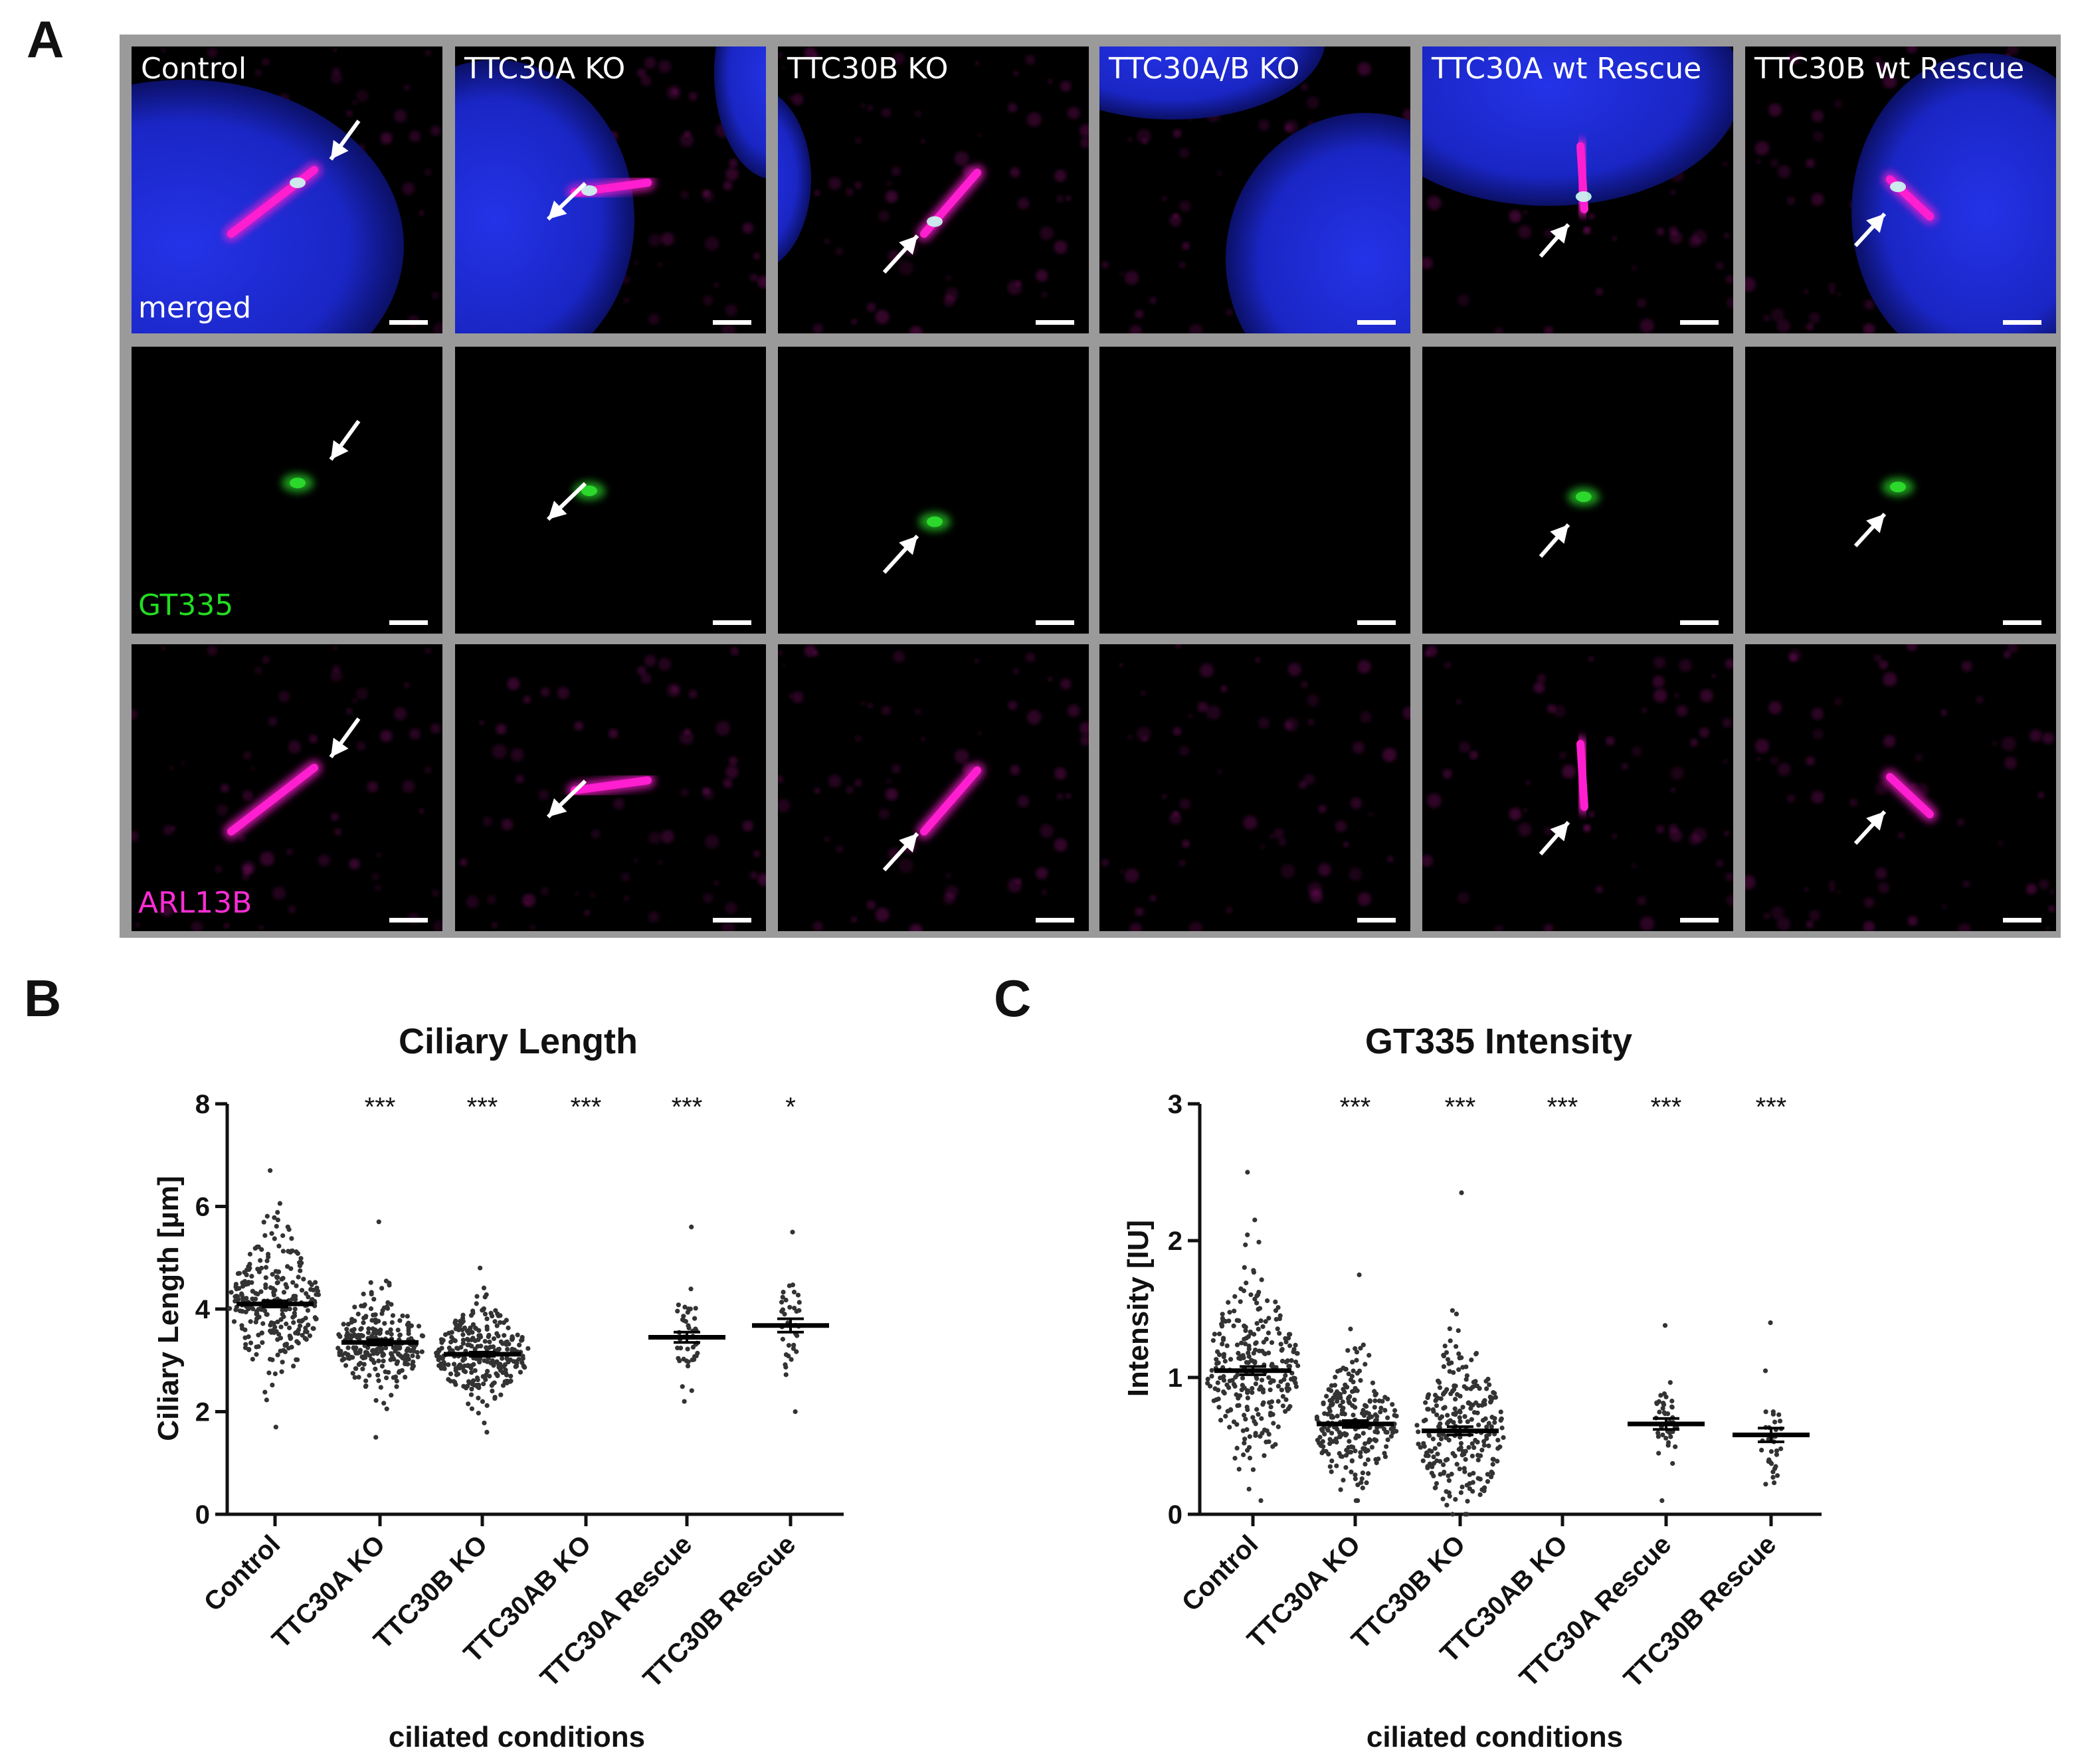  Describe the element at coordinates (518, 1041) in the screenshot. I see `chart-title: Ciliary Length` at that location.